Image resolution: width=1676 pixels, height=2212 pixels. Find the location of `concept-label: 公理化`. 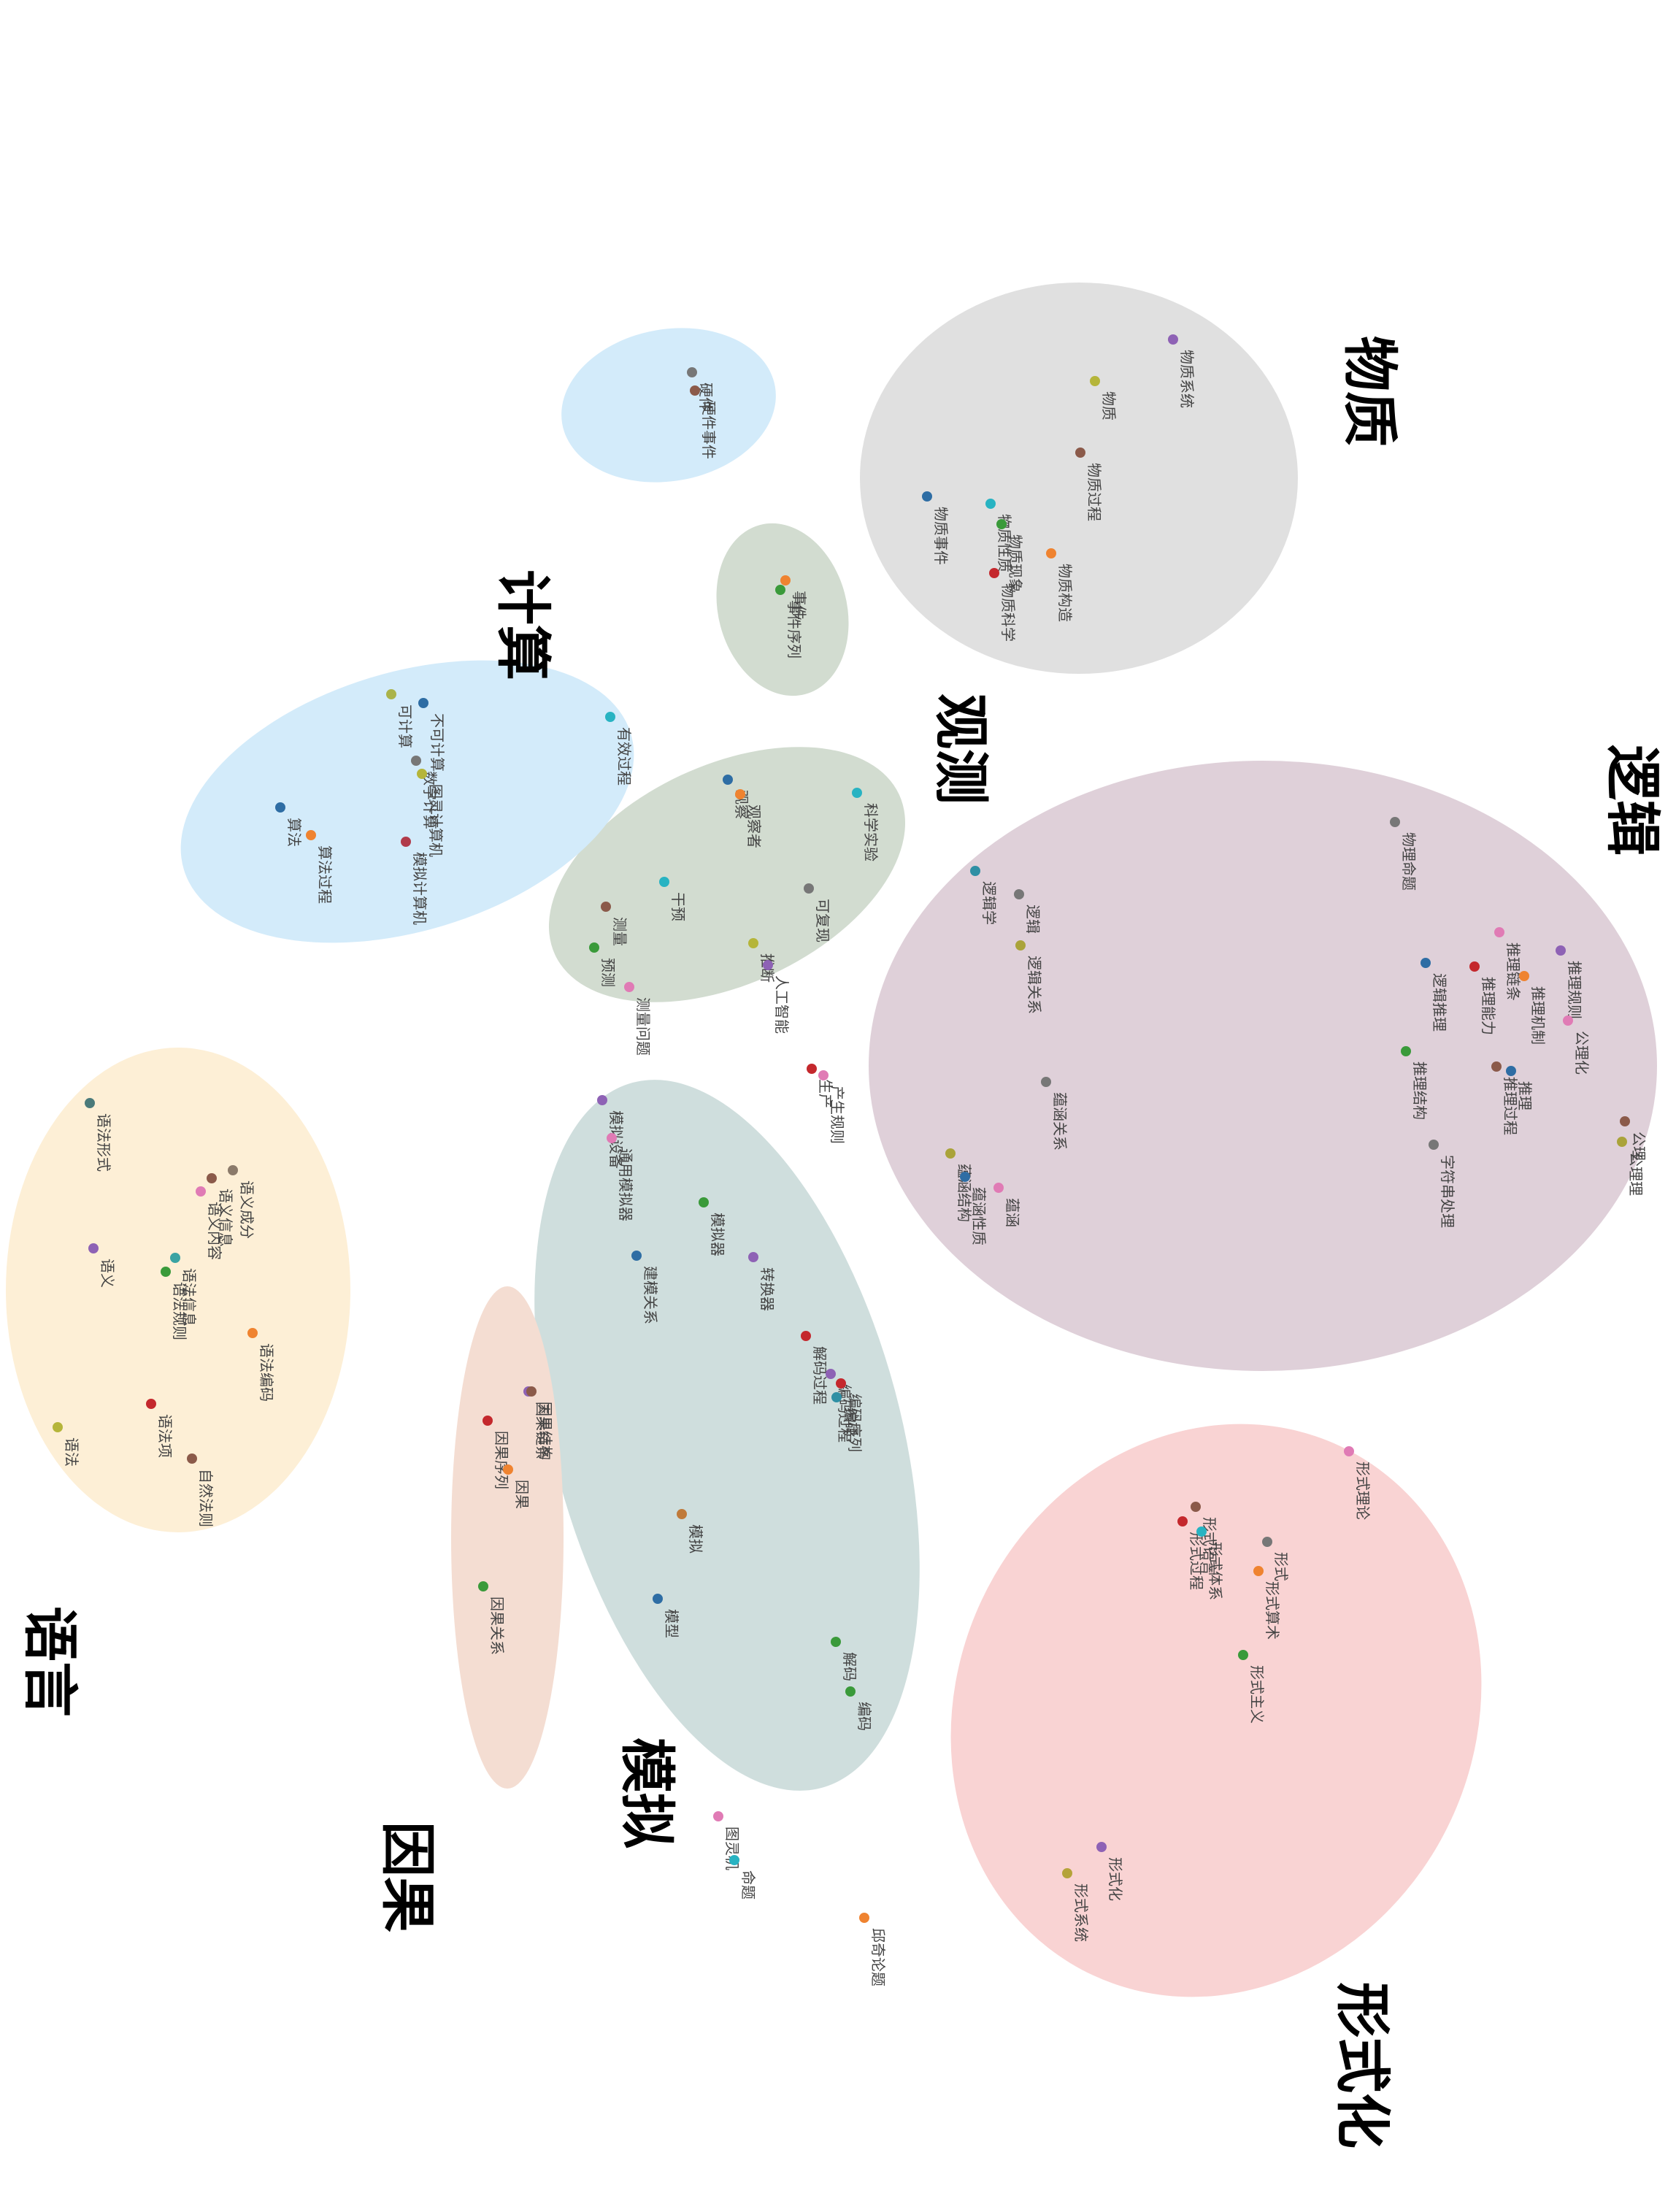

concept-label: 公理化 is located at coordinates (1582, 1053).